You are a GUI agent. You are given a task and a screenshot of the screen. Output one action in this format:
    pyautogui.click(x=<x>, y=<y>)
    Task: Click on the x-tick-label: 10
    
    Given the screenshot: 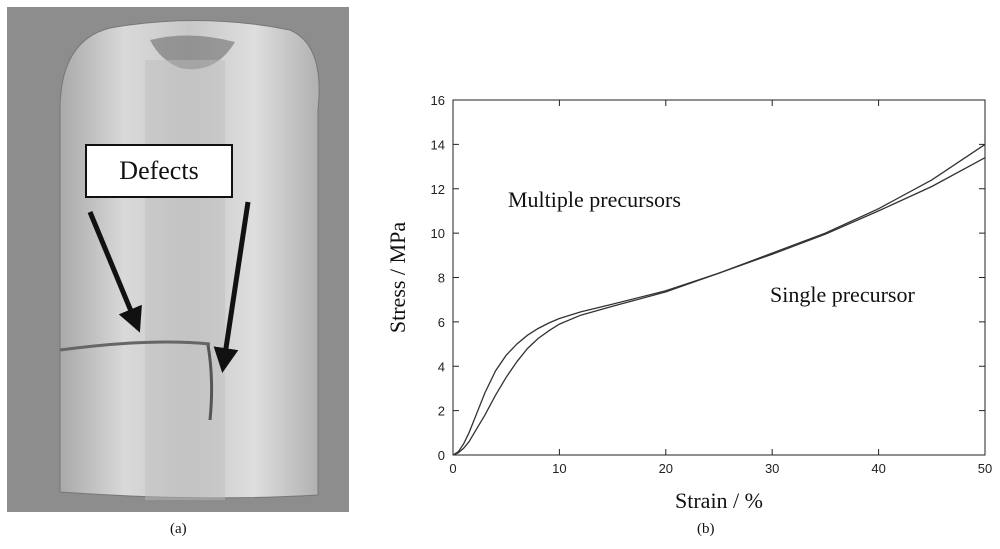 What is the action you would take?
    pyautogui.click(x=559, y=468)
    